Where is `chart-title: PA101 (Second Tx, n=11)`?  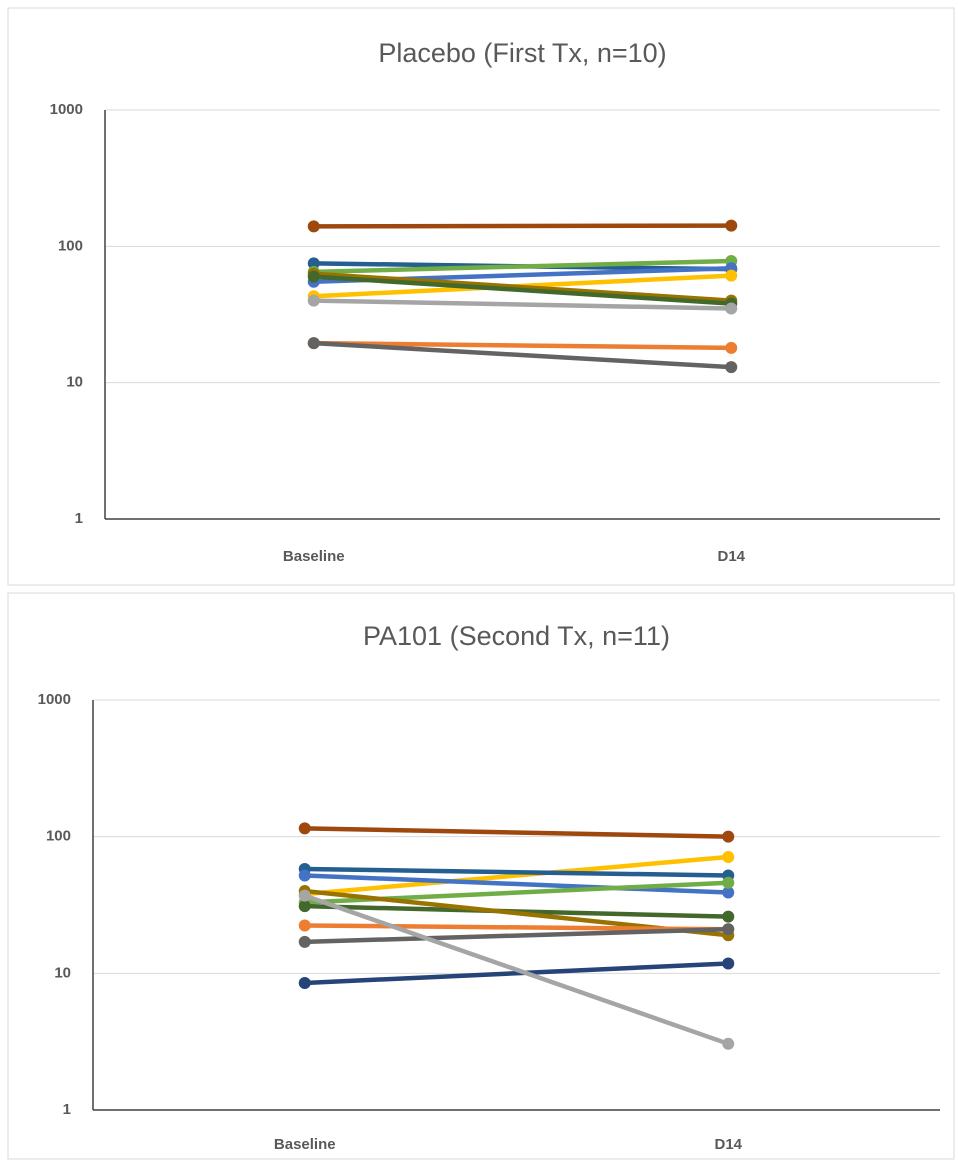 chart-title: PA101 (Second Tx, n=11) is located at coordinates (516, 636).